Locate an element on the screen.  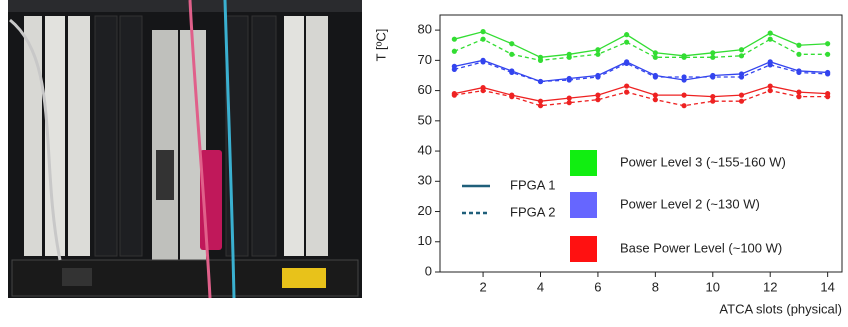
y-tick-label: 80 is located at coordinates (425, 29).